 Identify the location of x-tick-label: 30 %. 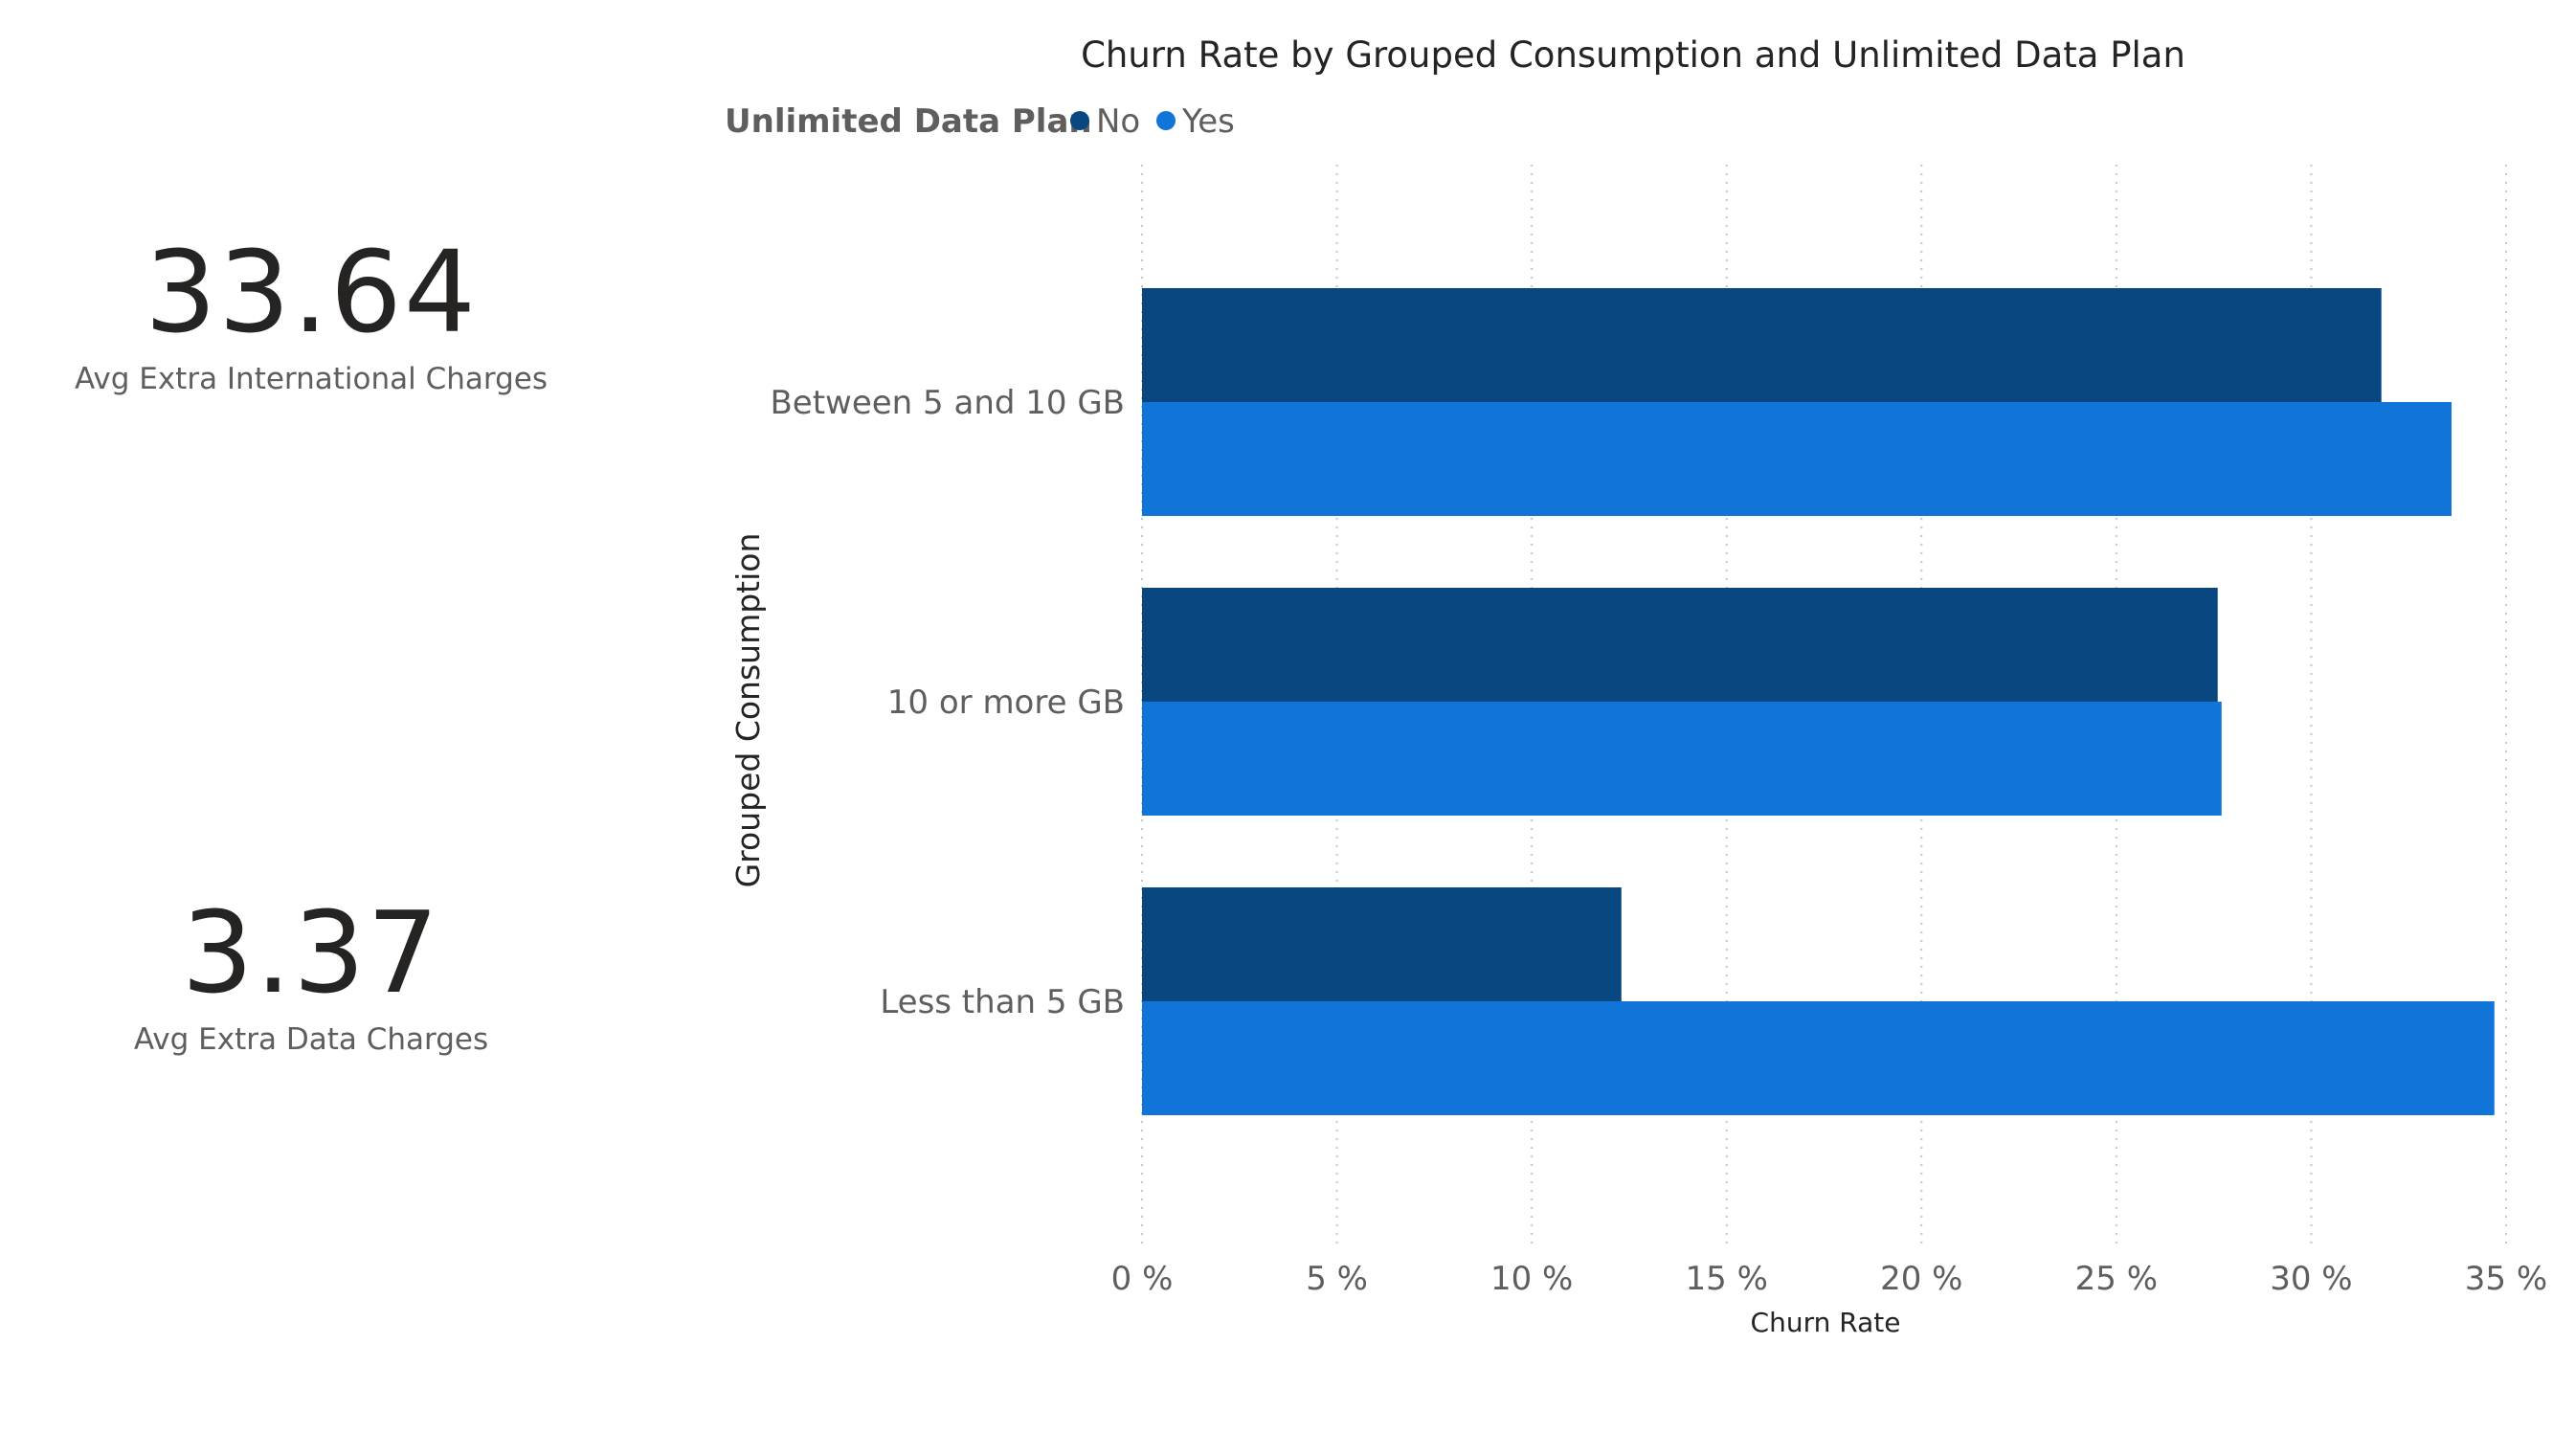
(2311, 1279).